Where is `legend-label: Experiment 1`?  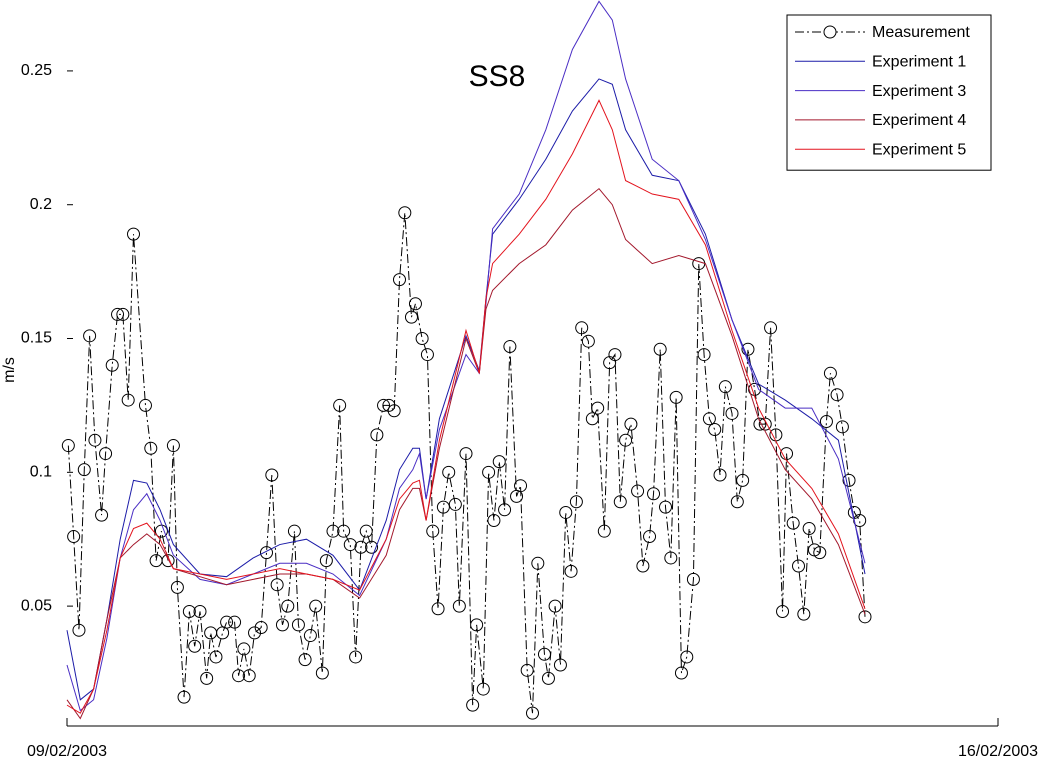
legend-label: Experiment 1 is located at coordinates (919, 62).